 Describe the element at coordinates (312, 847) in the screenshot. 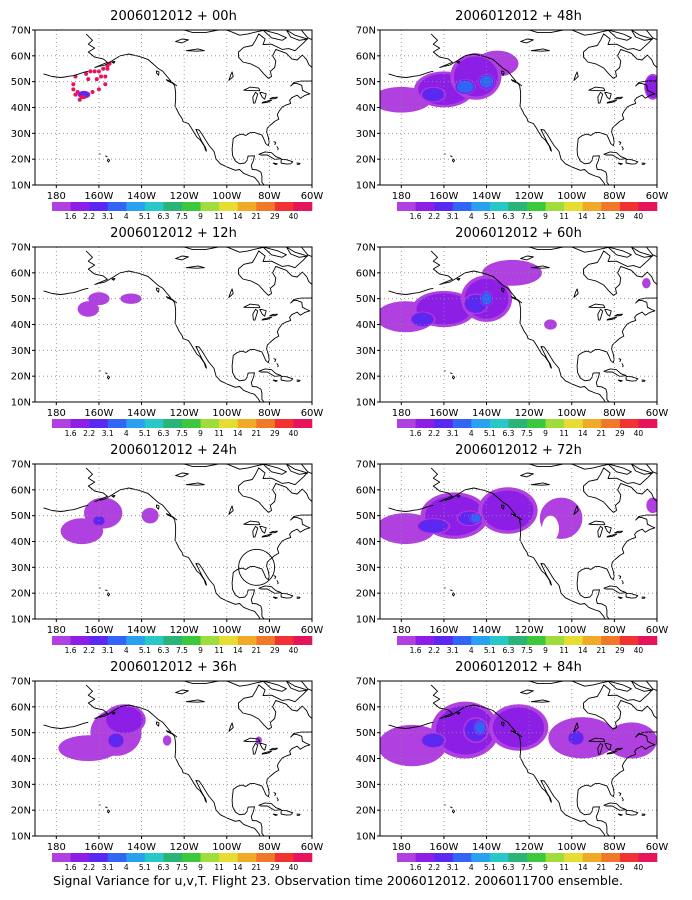

I see `x-tick-label: 60W` at that location.